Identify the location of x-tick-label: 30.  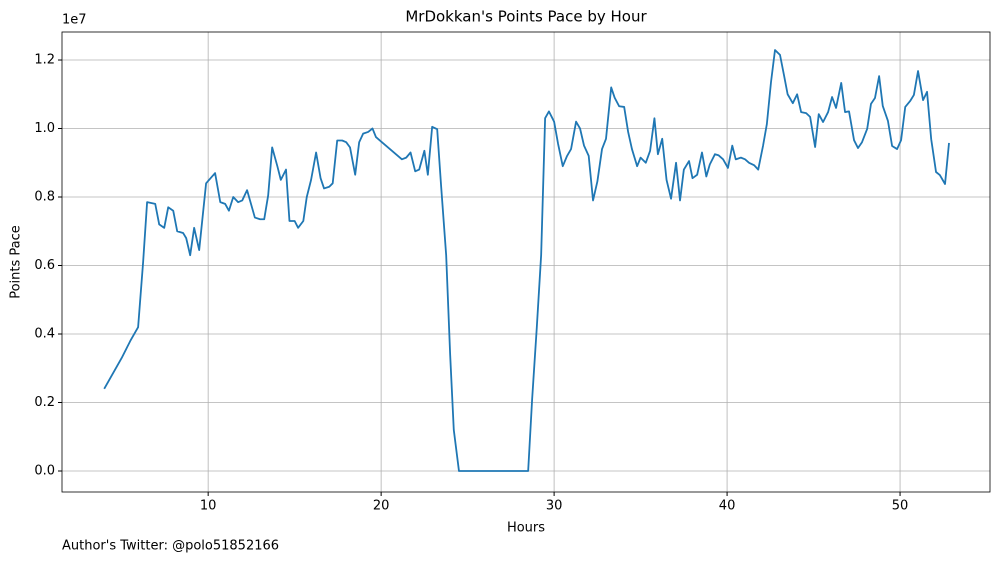
(554, 506).